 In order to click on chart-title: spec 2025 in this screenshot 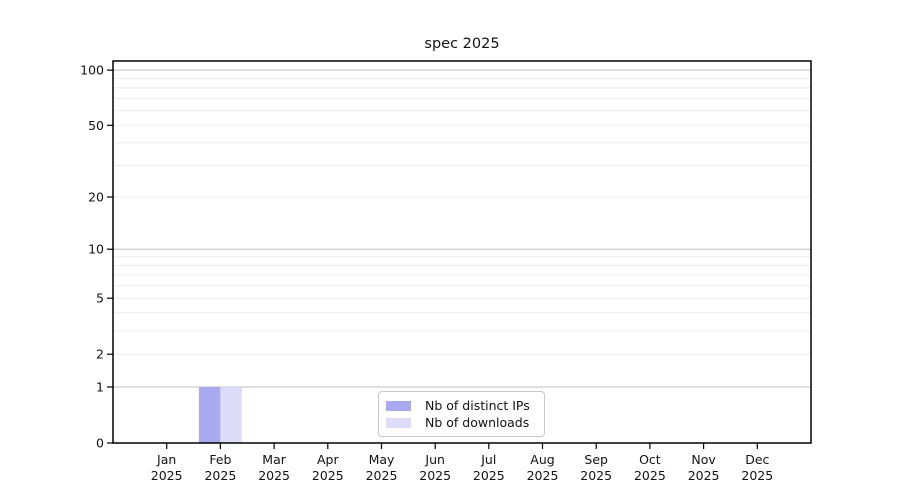, I will do `click(462, 44)`.